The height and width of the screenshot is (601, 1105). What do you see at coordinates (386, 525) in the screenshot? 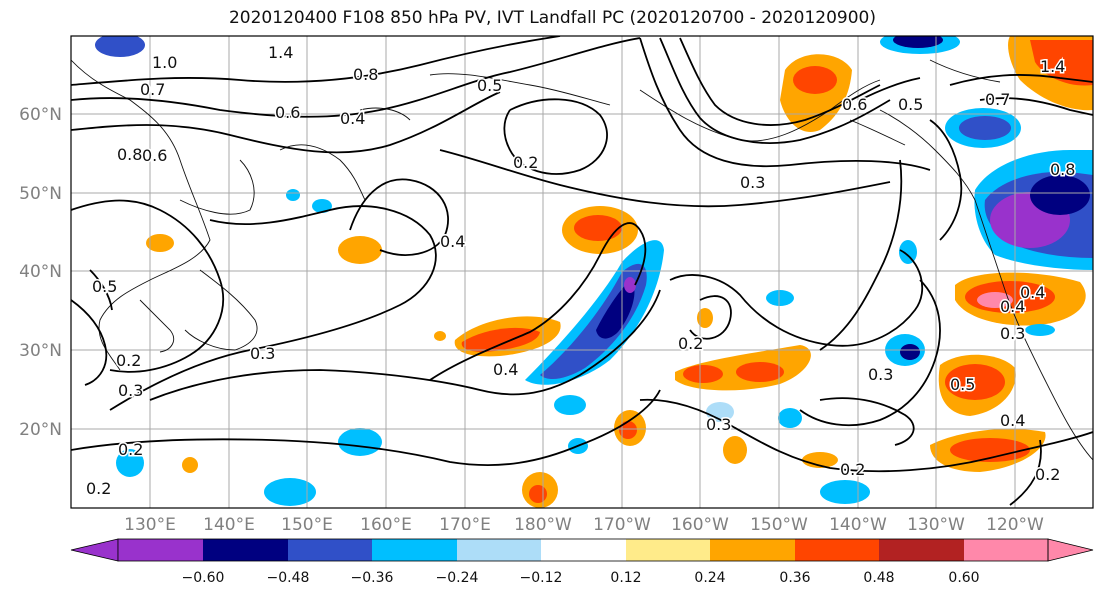
I see `lon-tick-label: 160°E` at bounding box center [386, 525].